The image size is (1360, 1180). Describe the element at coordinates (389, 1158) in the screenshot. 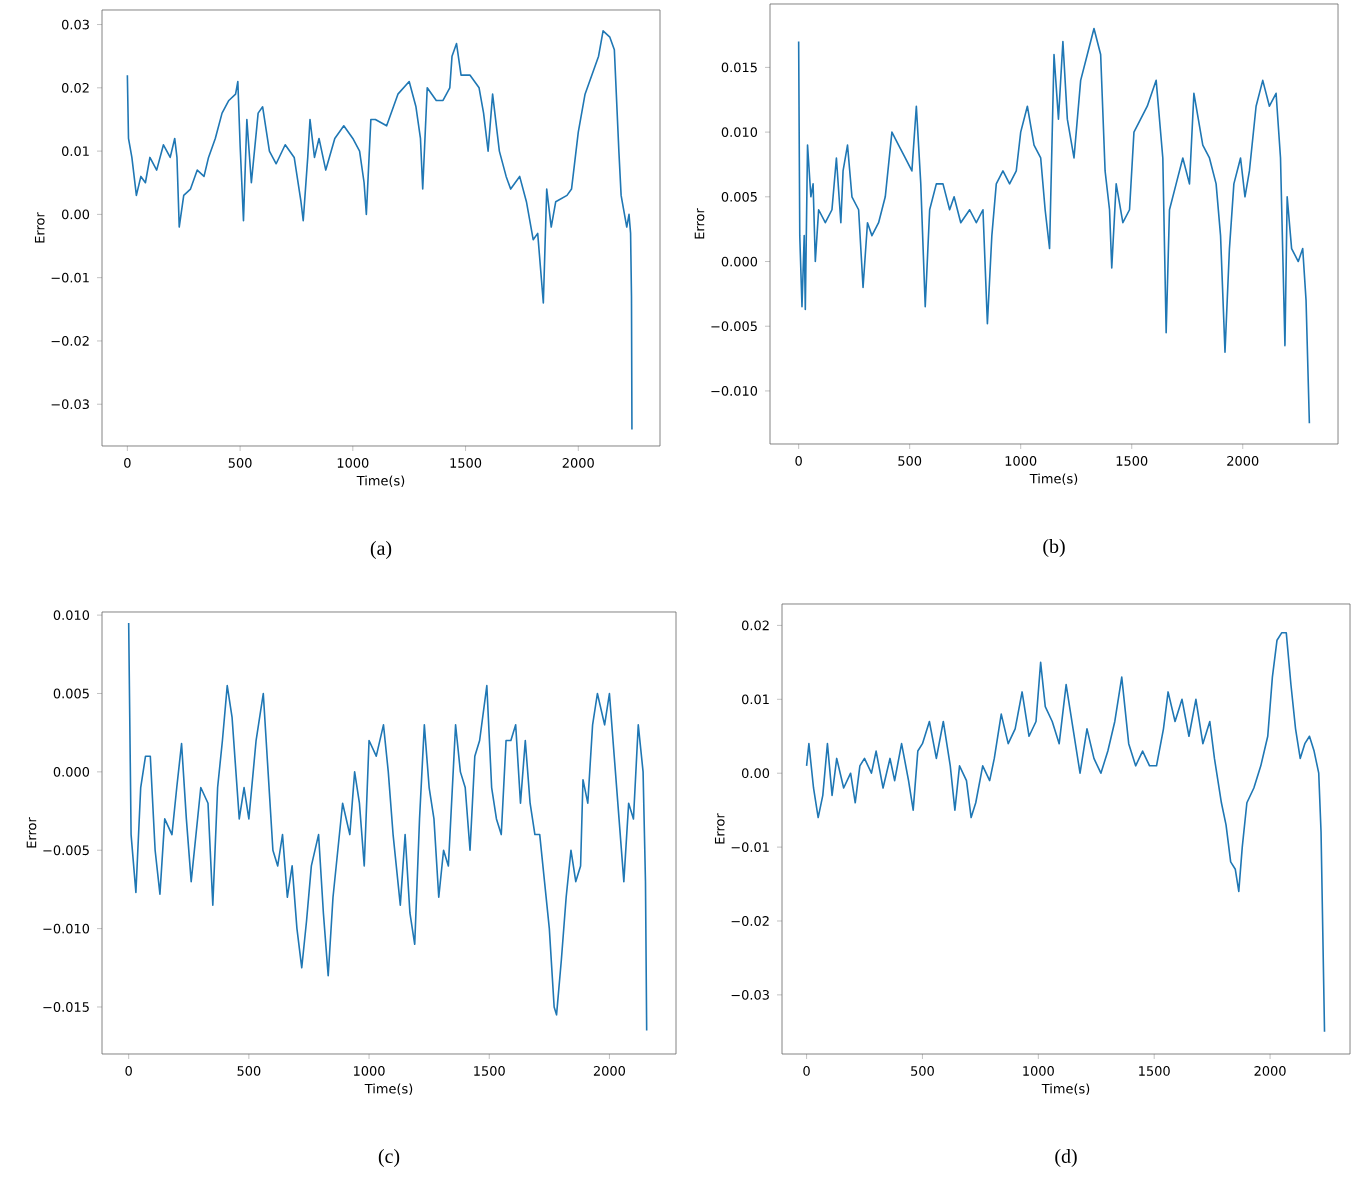

I see `text: (c)` at that location.